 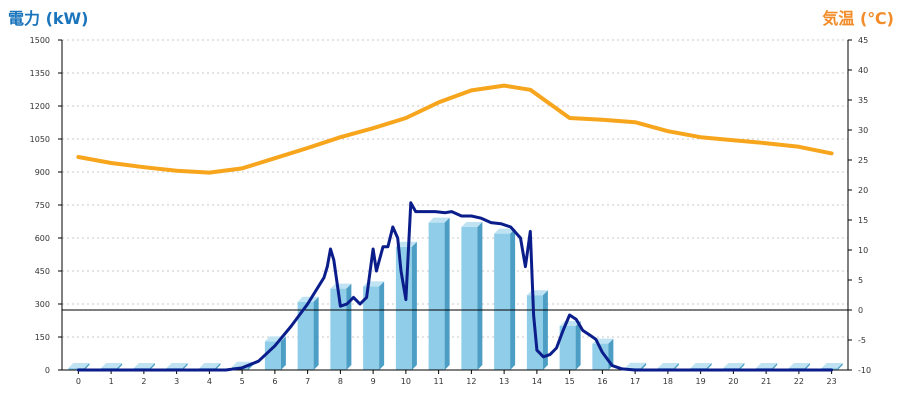 I want to click on x-tick-label: 5, so click(x=242, y=381).